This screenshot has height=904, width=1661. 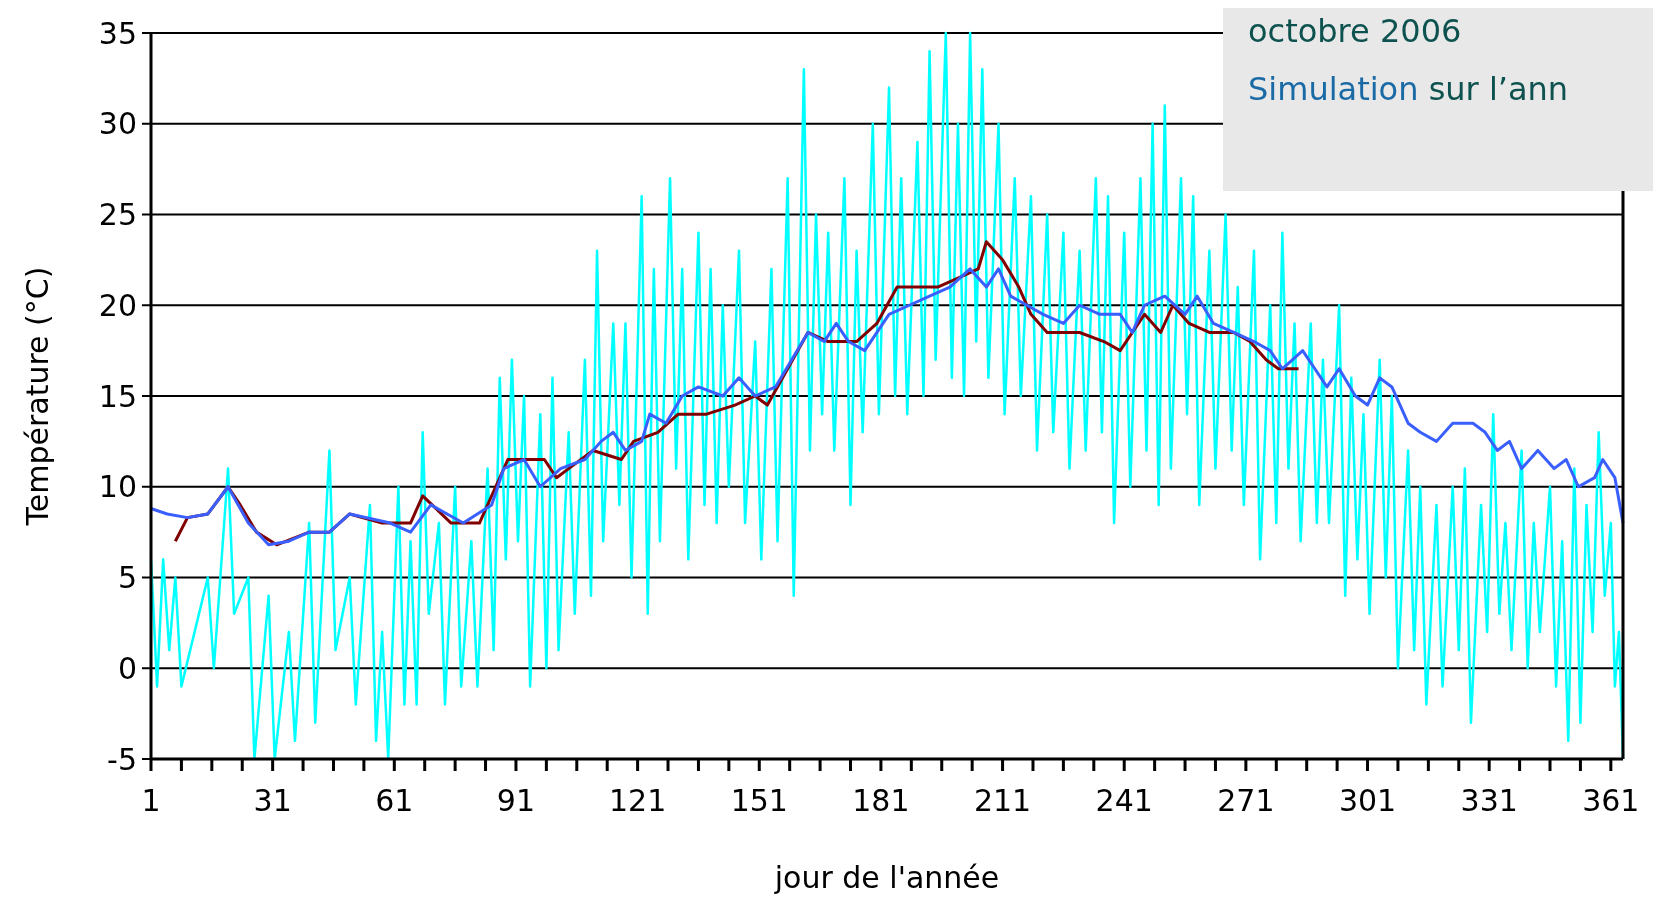 What do you see at coordinates (127, 577) in the screenshot?
I see `y-tick-label: 5` at bounding box center [127, 577].